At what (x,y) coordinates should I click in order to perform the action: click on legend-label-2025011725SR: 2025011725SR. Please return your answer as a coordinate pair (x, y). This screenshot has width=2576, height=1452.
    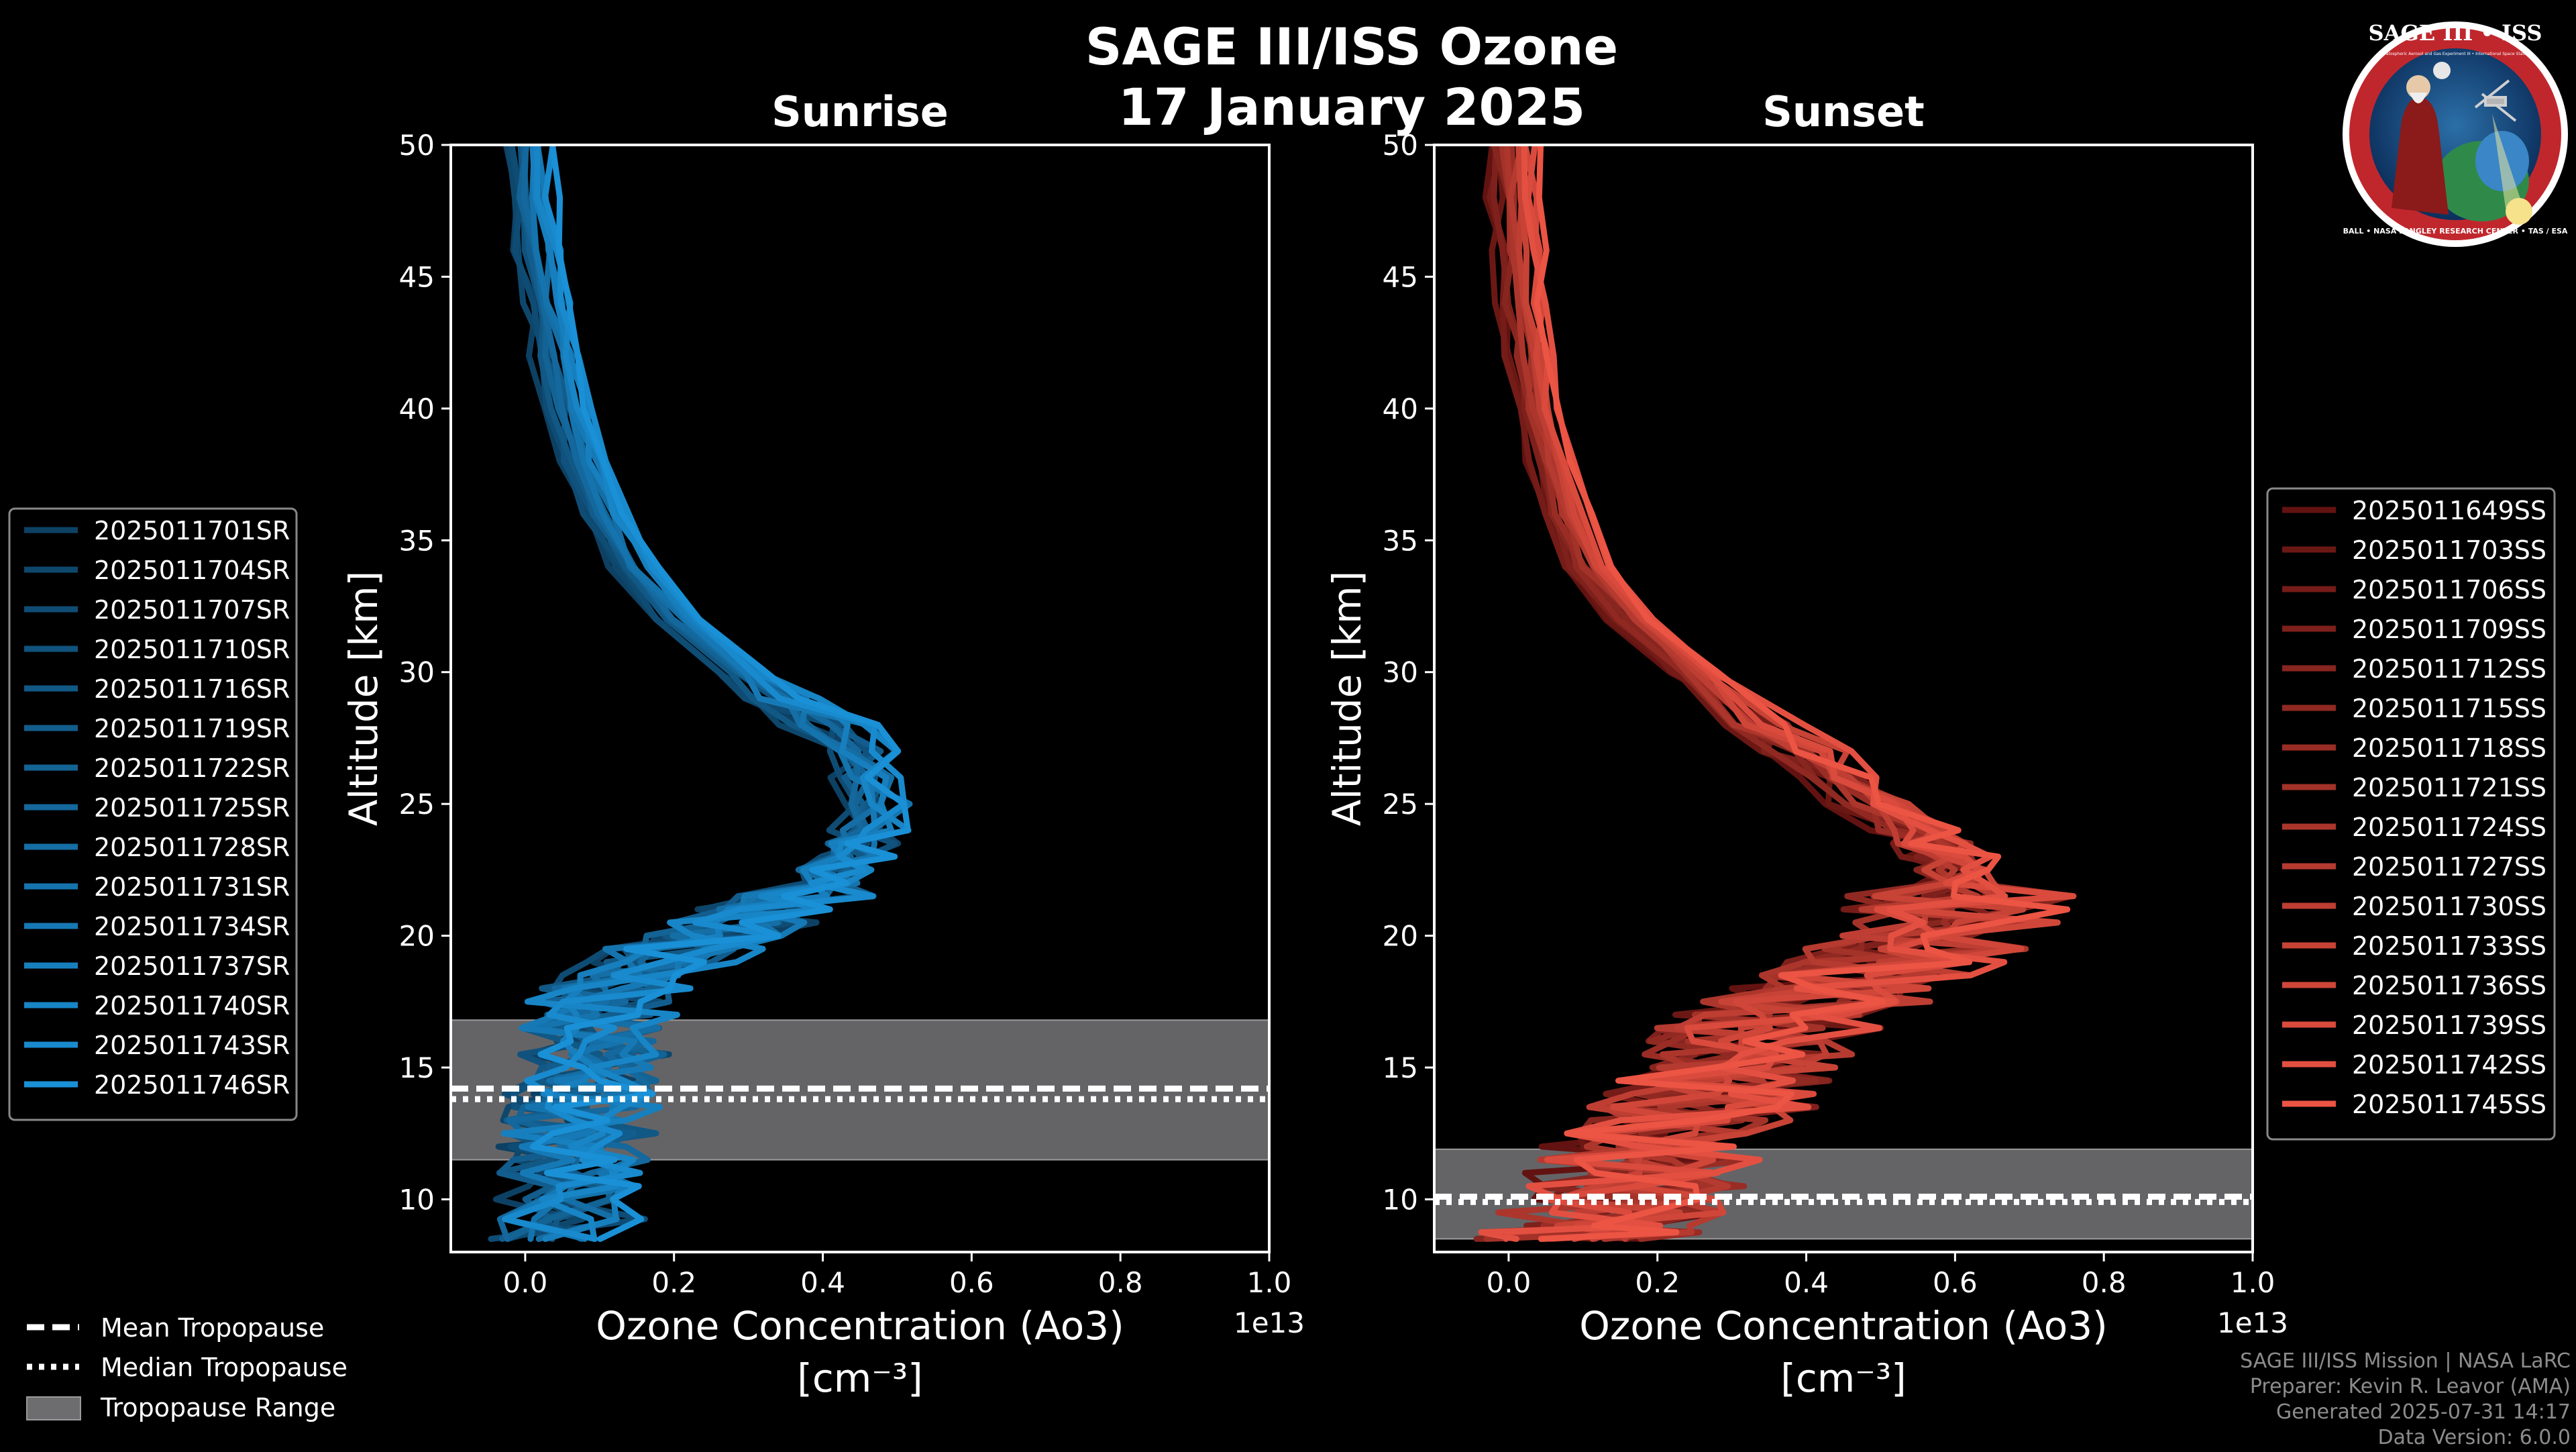
    Looking at the image, I should click on (192, 808).